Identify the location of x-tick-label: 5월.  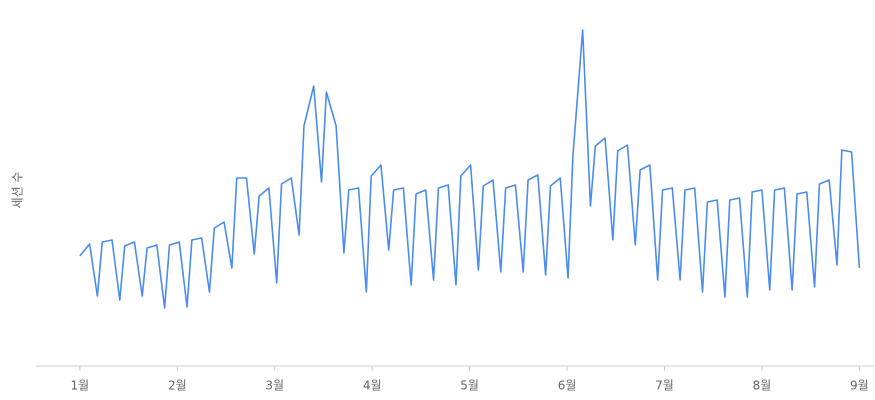
(469, 386).